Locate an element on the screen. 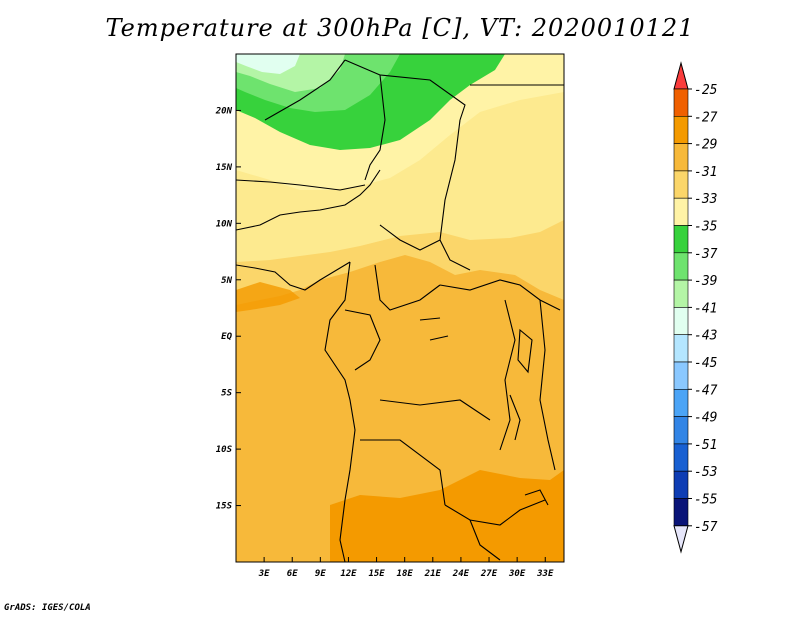  x-tick-label: 21E is located at coordinates (433, 574).